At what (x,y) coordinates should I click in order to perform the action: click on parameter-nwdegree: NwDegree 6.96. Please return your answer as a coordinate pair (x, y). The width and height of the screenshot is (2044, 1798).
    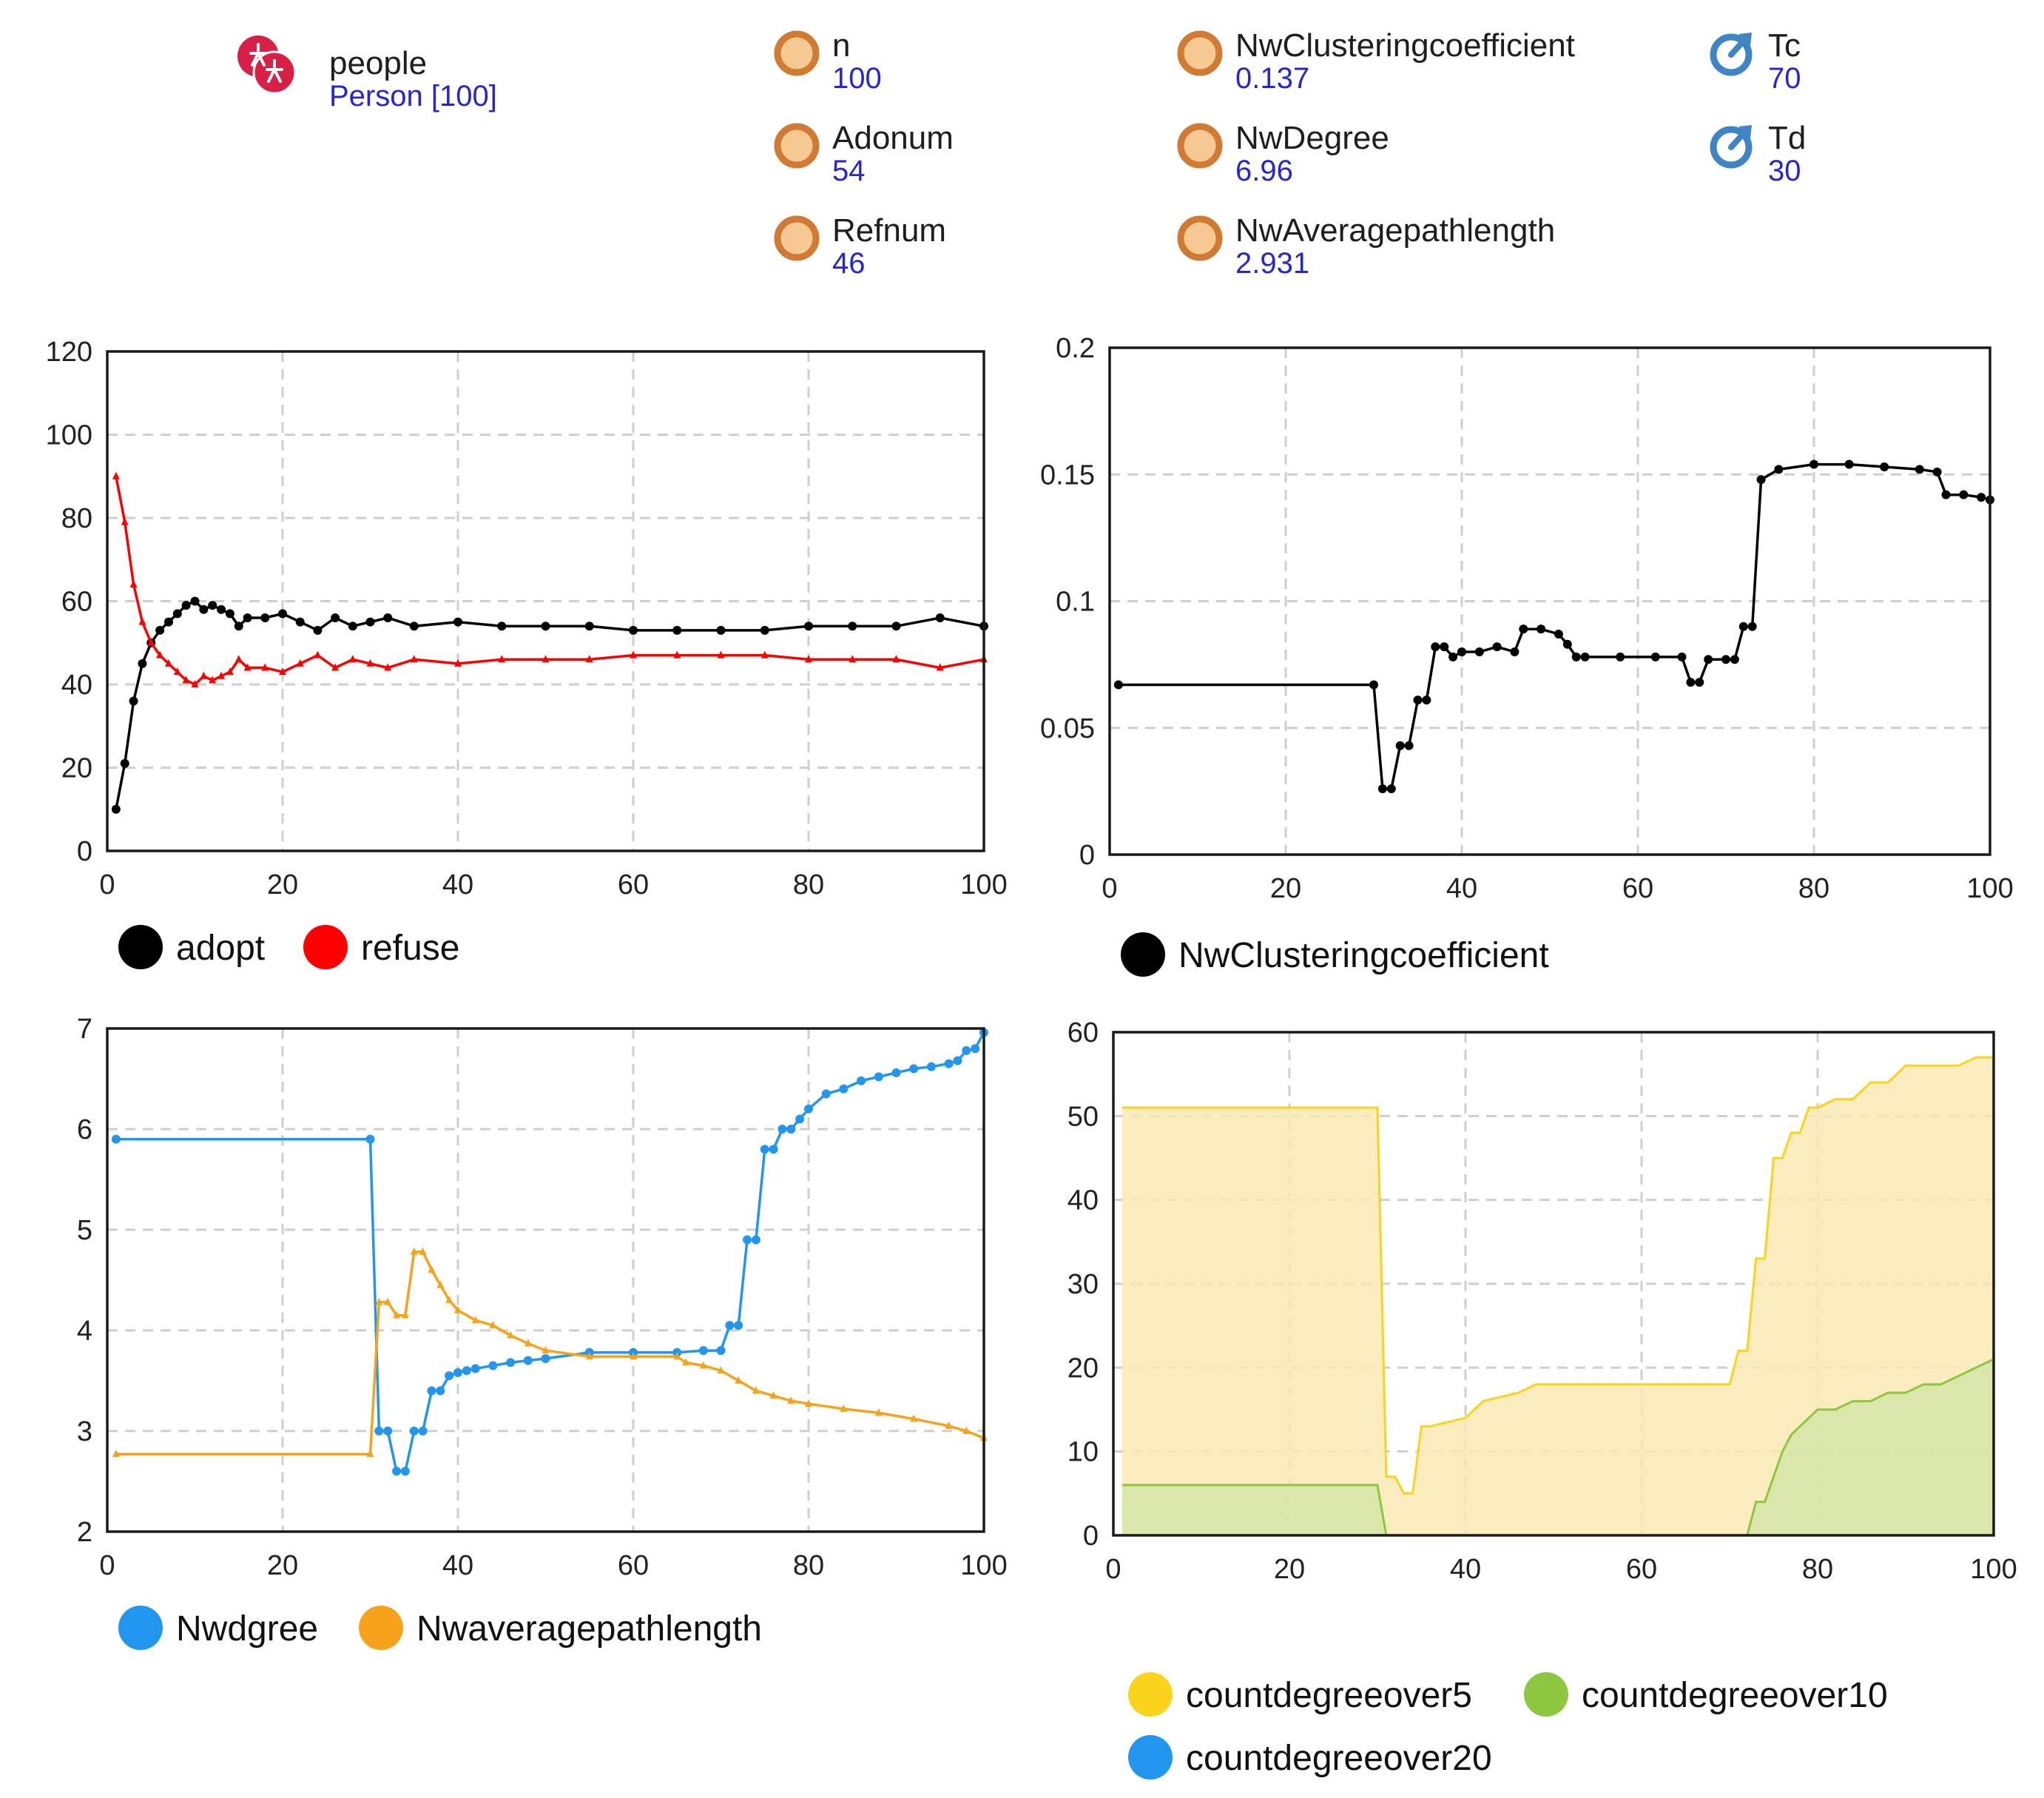
    Looking at the image, I should click on (1282, 154).